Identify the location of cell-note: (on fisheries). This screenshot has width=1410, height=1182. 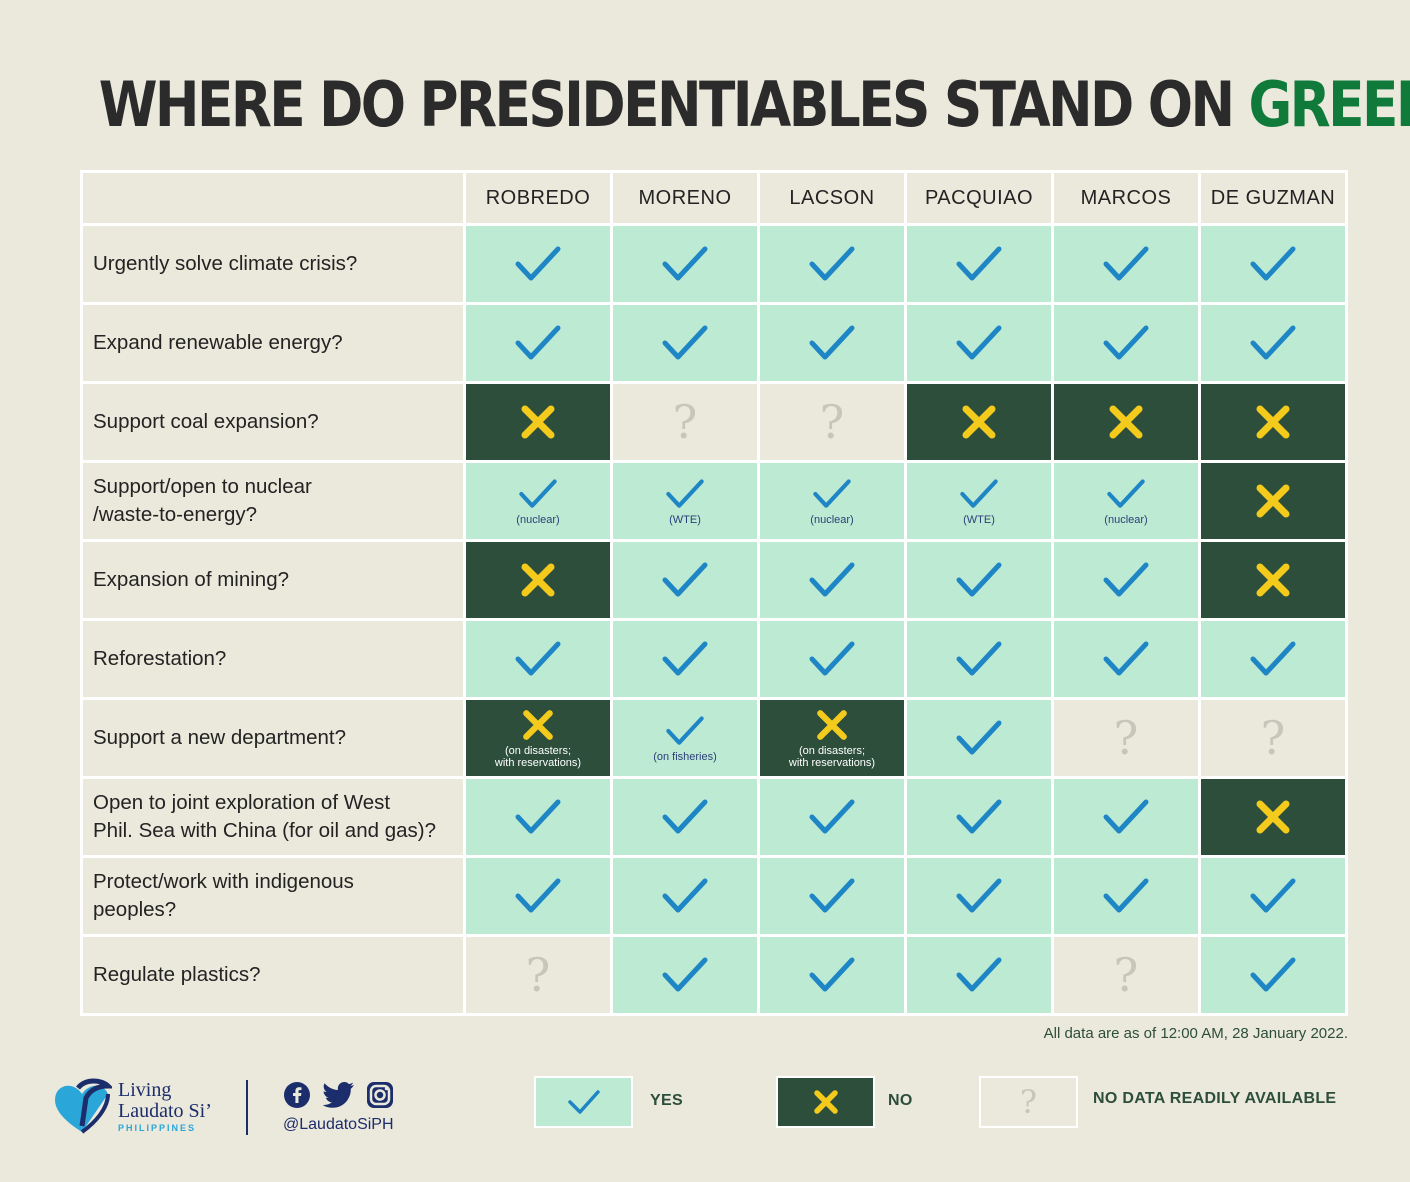
(685, 757).